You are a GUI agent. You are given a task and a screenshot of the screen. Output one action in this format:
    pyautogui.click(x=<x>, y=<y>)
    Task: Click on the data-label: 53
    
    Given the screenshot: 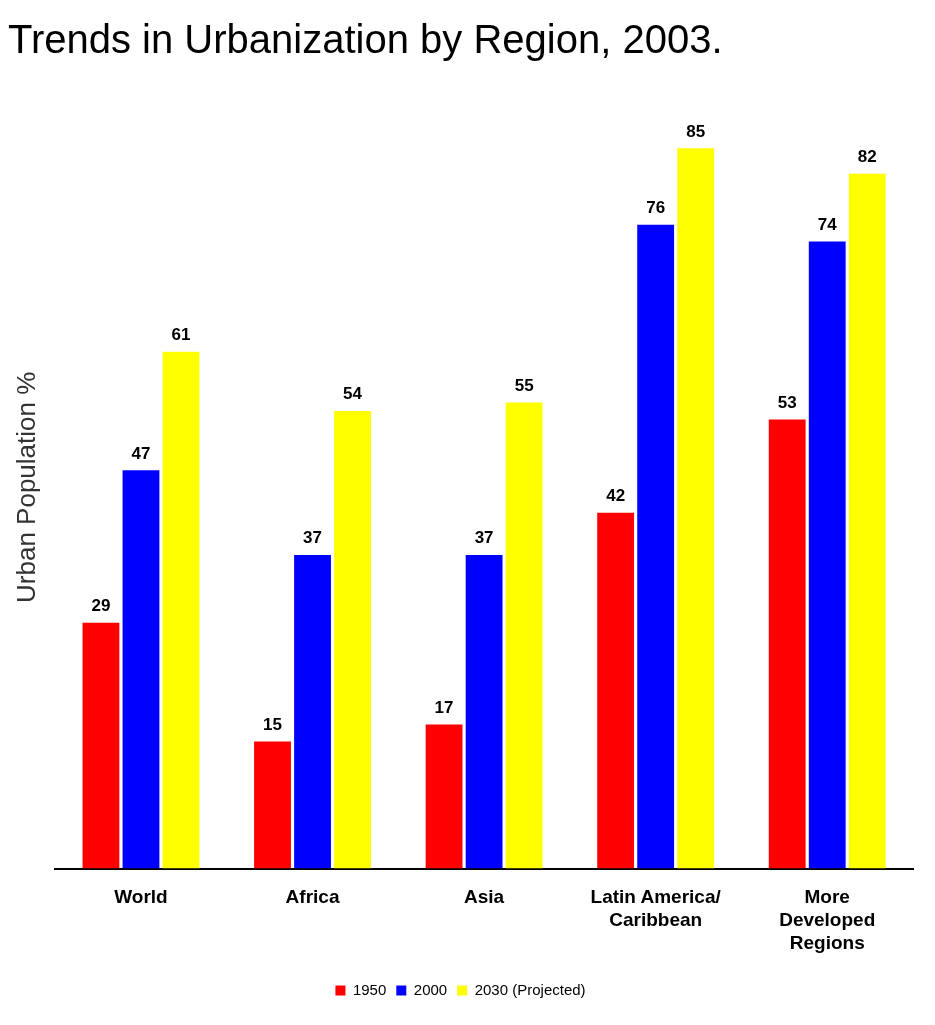 What is the action you would take?
    pyautogui.click(x=787, y=402)
    